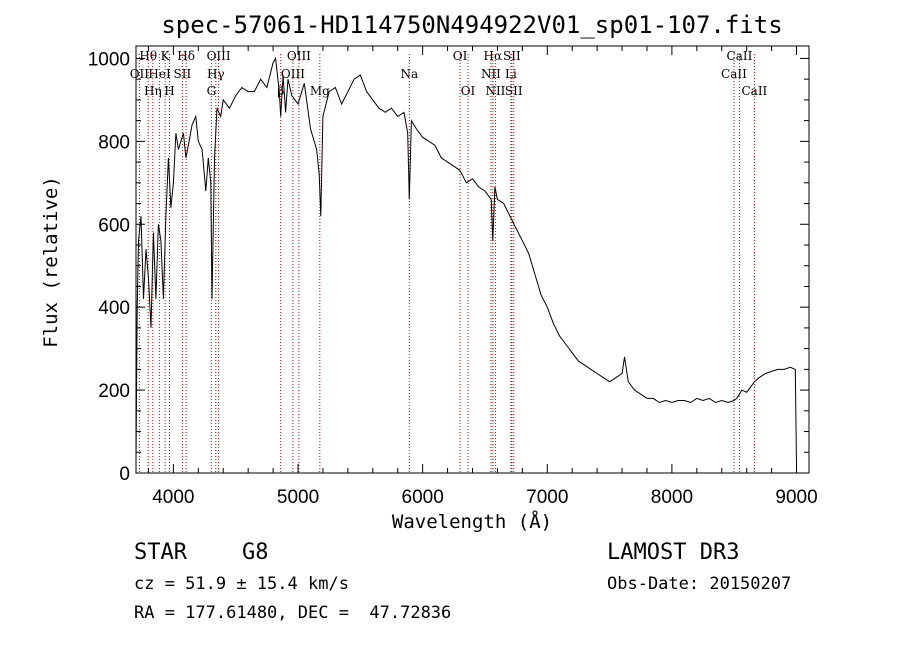 The width and height of the screenshot is (900, 649). Describe the element at coordinates (114, 308) in the screenshot. I see `y-tick-label: 400` at that location.